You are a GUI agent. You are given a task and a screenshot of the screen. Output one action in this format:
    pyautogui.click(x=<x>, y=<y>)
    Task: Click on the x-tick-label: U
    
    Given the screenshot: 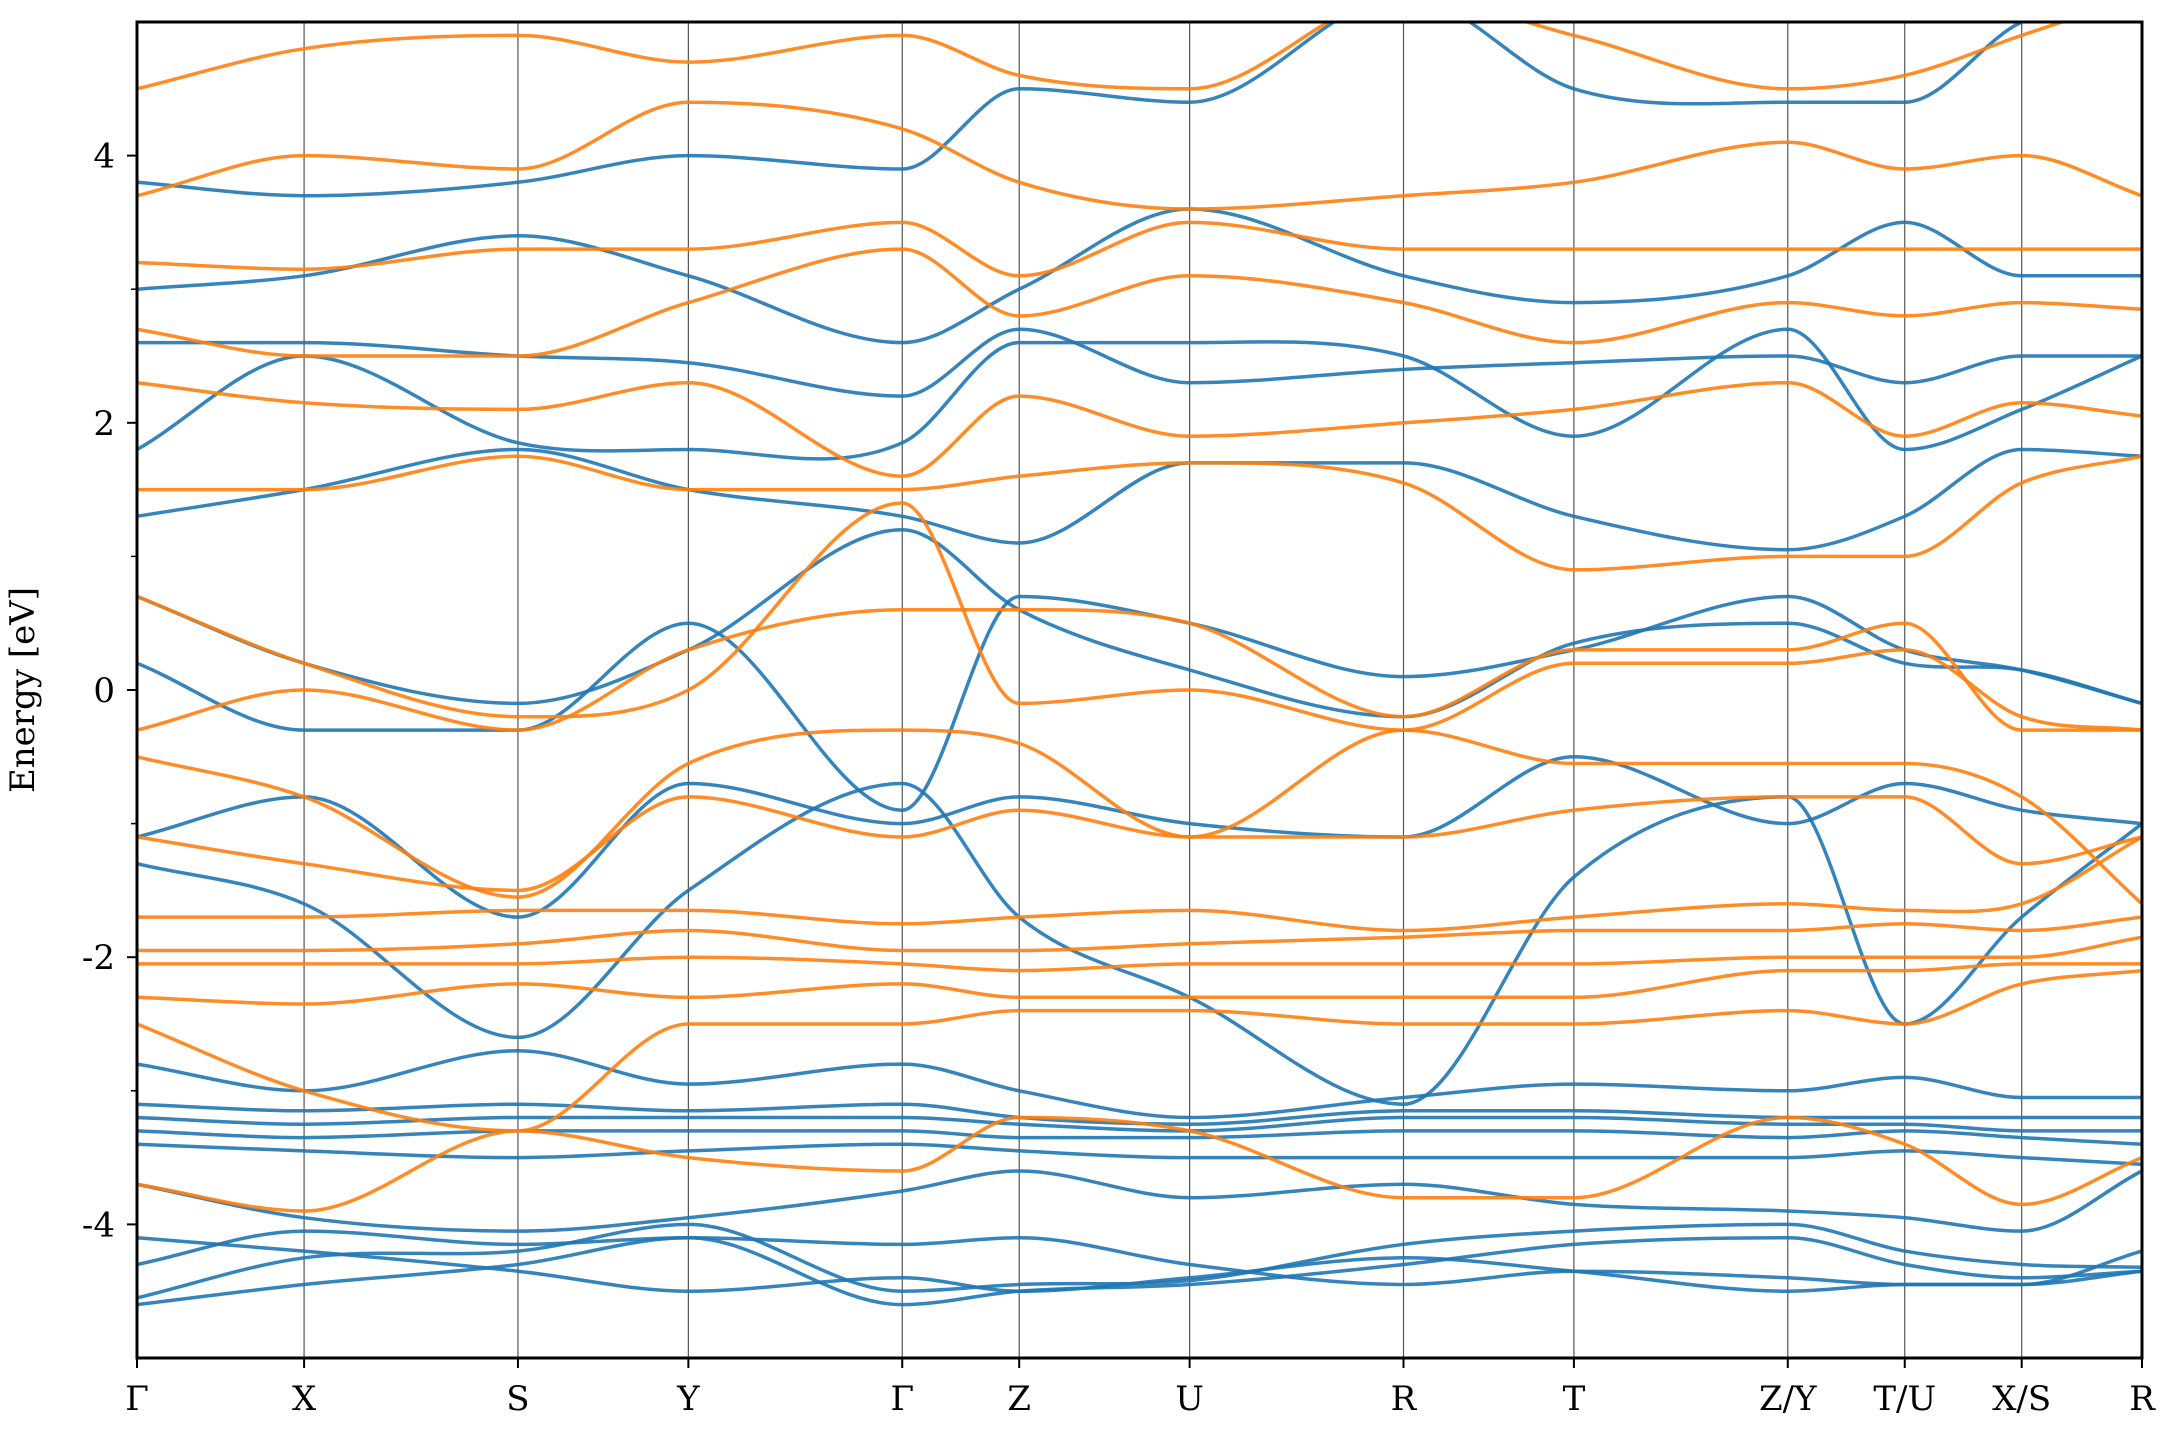 What is the action you would take?
    pyautogui.click(x=1189, y=1399)
    